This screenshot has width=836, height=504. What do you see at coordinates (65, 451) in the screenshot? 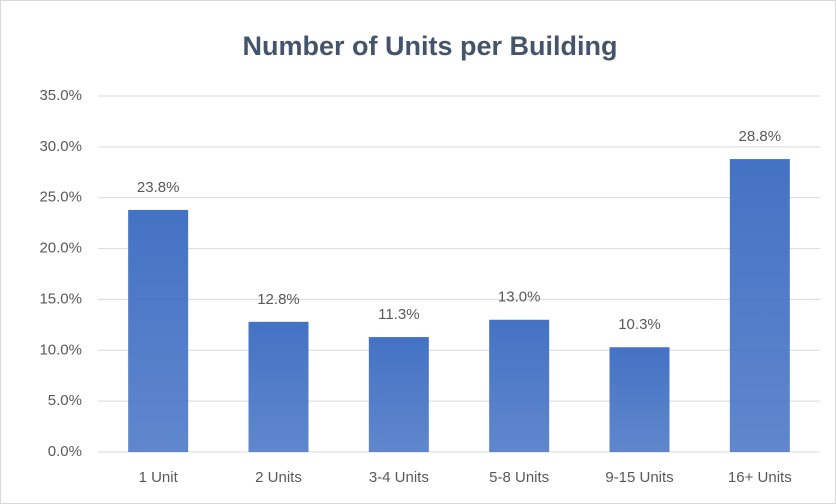
I see `y-tick-label: 0.0%` at bounding box center [65, 451].